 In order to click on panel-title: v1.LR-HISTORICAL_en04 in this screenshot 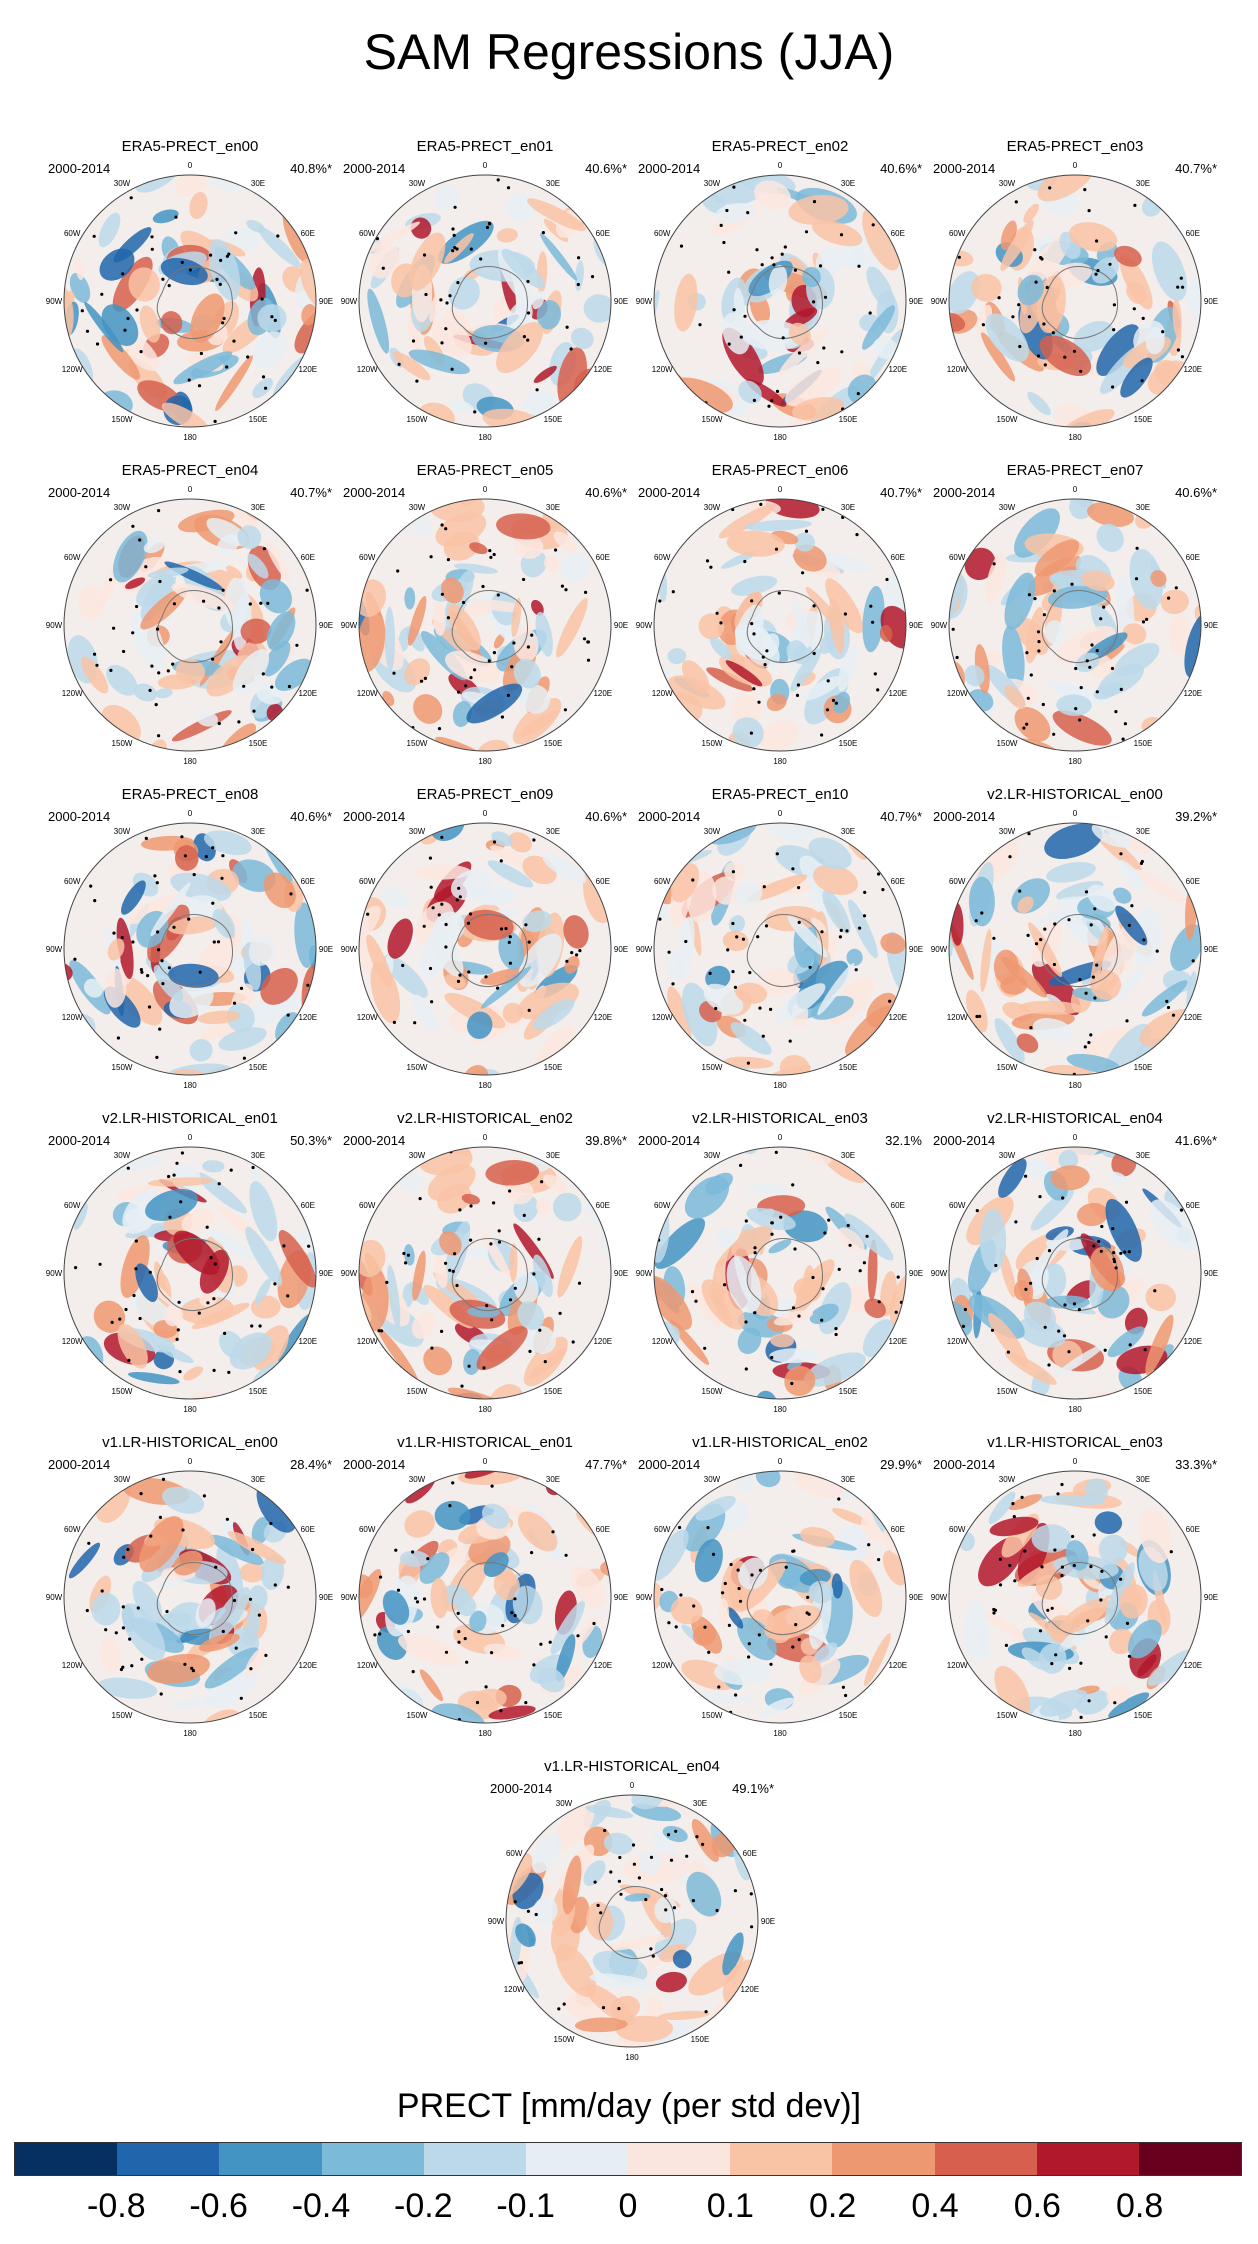, I will do `click(632, 1766)`.